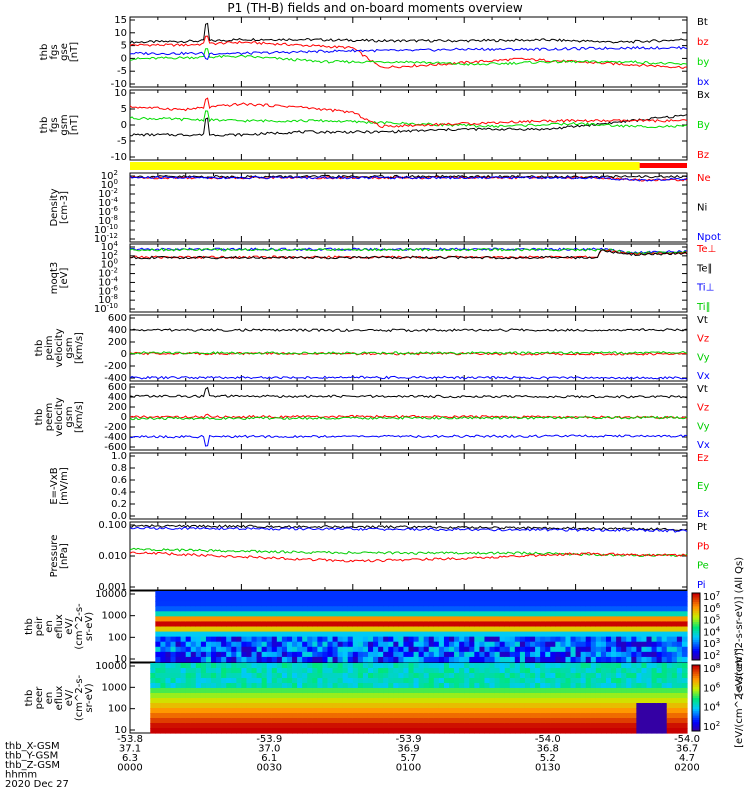 Image resolution: width=750 pixels, height=800 pixels. Describe the element at coordinates (124, 354) in the screenshot. I see `ytick-label: 0` at that location.